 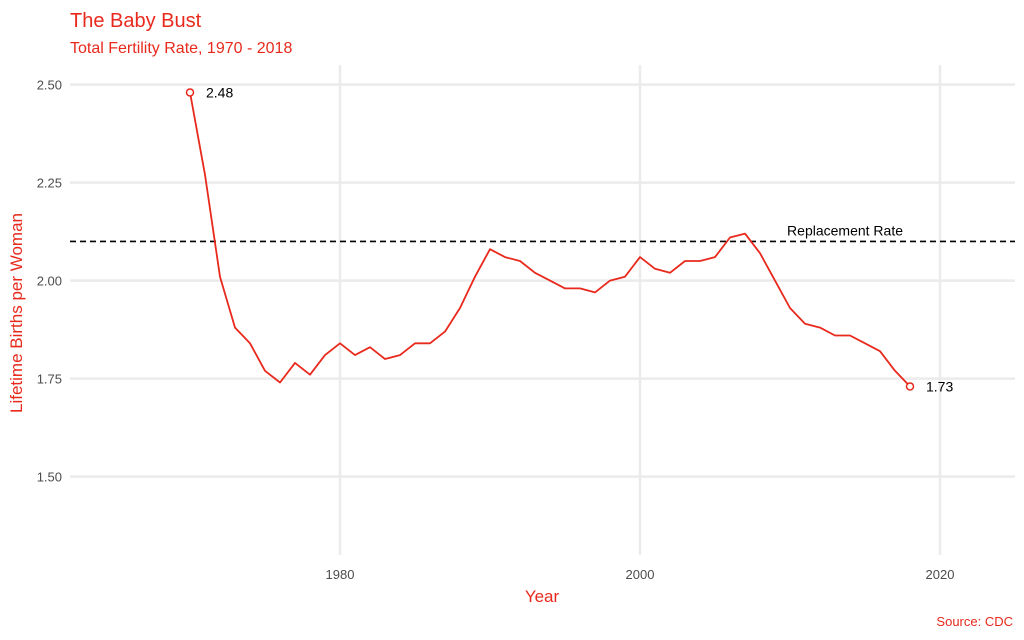 I want to click on y-tick-label: 1.50, so click(x=49, y=477).